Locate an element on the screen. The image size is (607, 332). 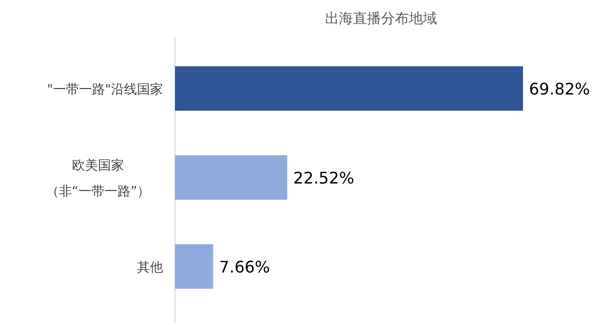
y-tick-label: 其他 is located at coordinates (150, 268).